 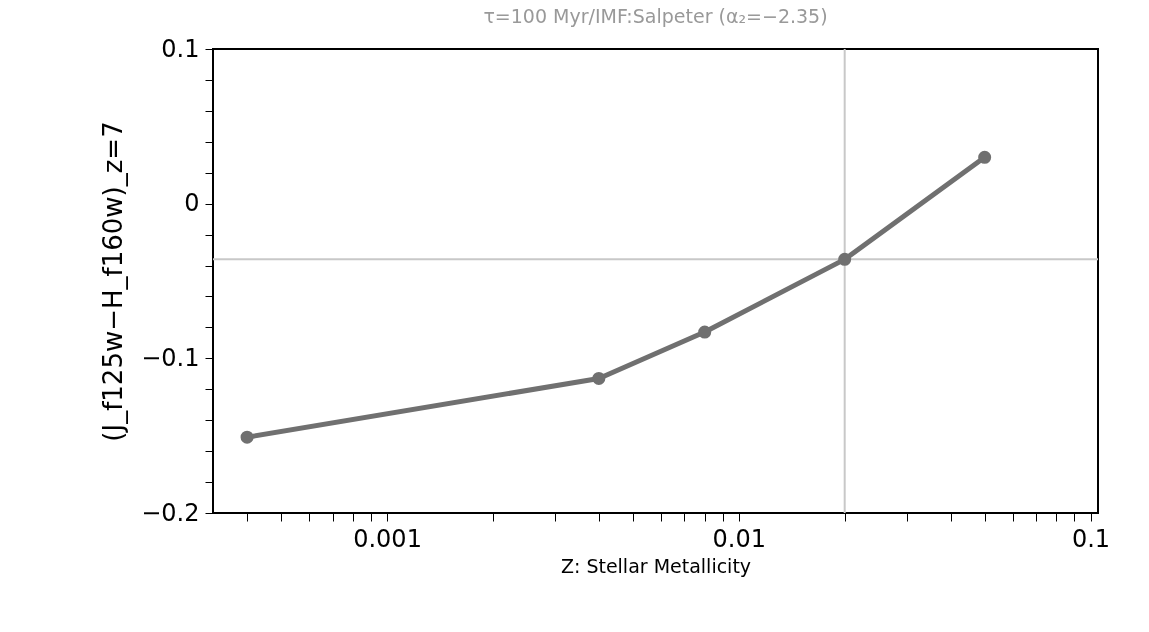 I want to click on x-tick-label: 0.1, so click(x=1091, y=538).